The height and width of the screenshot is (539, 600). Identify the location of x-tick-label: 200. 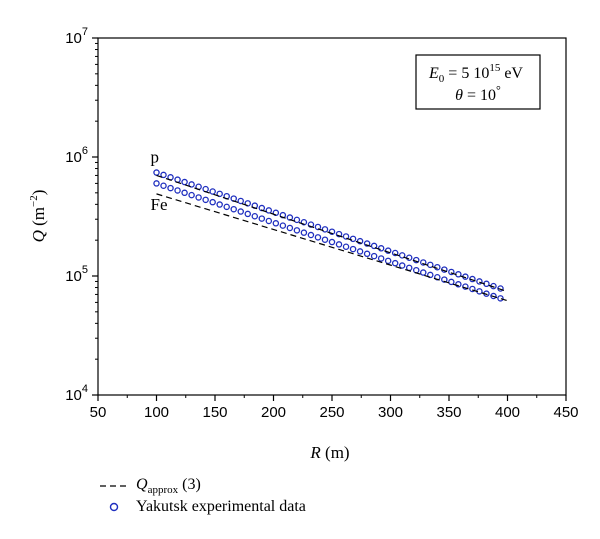
(273, 412).